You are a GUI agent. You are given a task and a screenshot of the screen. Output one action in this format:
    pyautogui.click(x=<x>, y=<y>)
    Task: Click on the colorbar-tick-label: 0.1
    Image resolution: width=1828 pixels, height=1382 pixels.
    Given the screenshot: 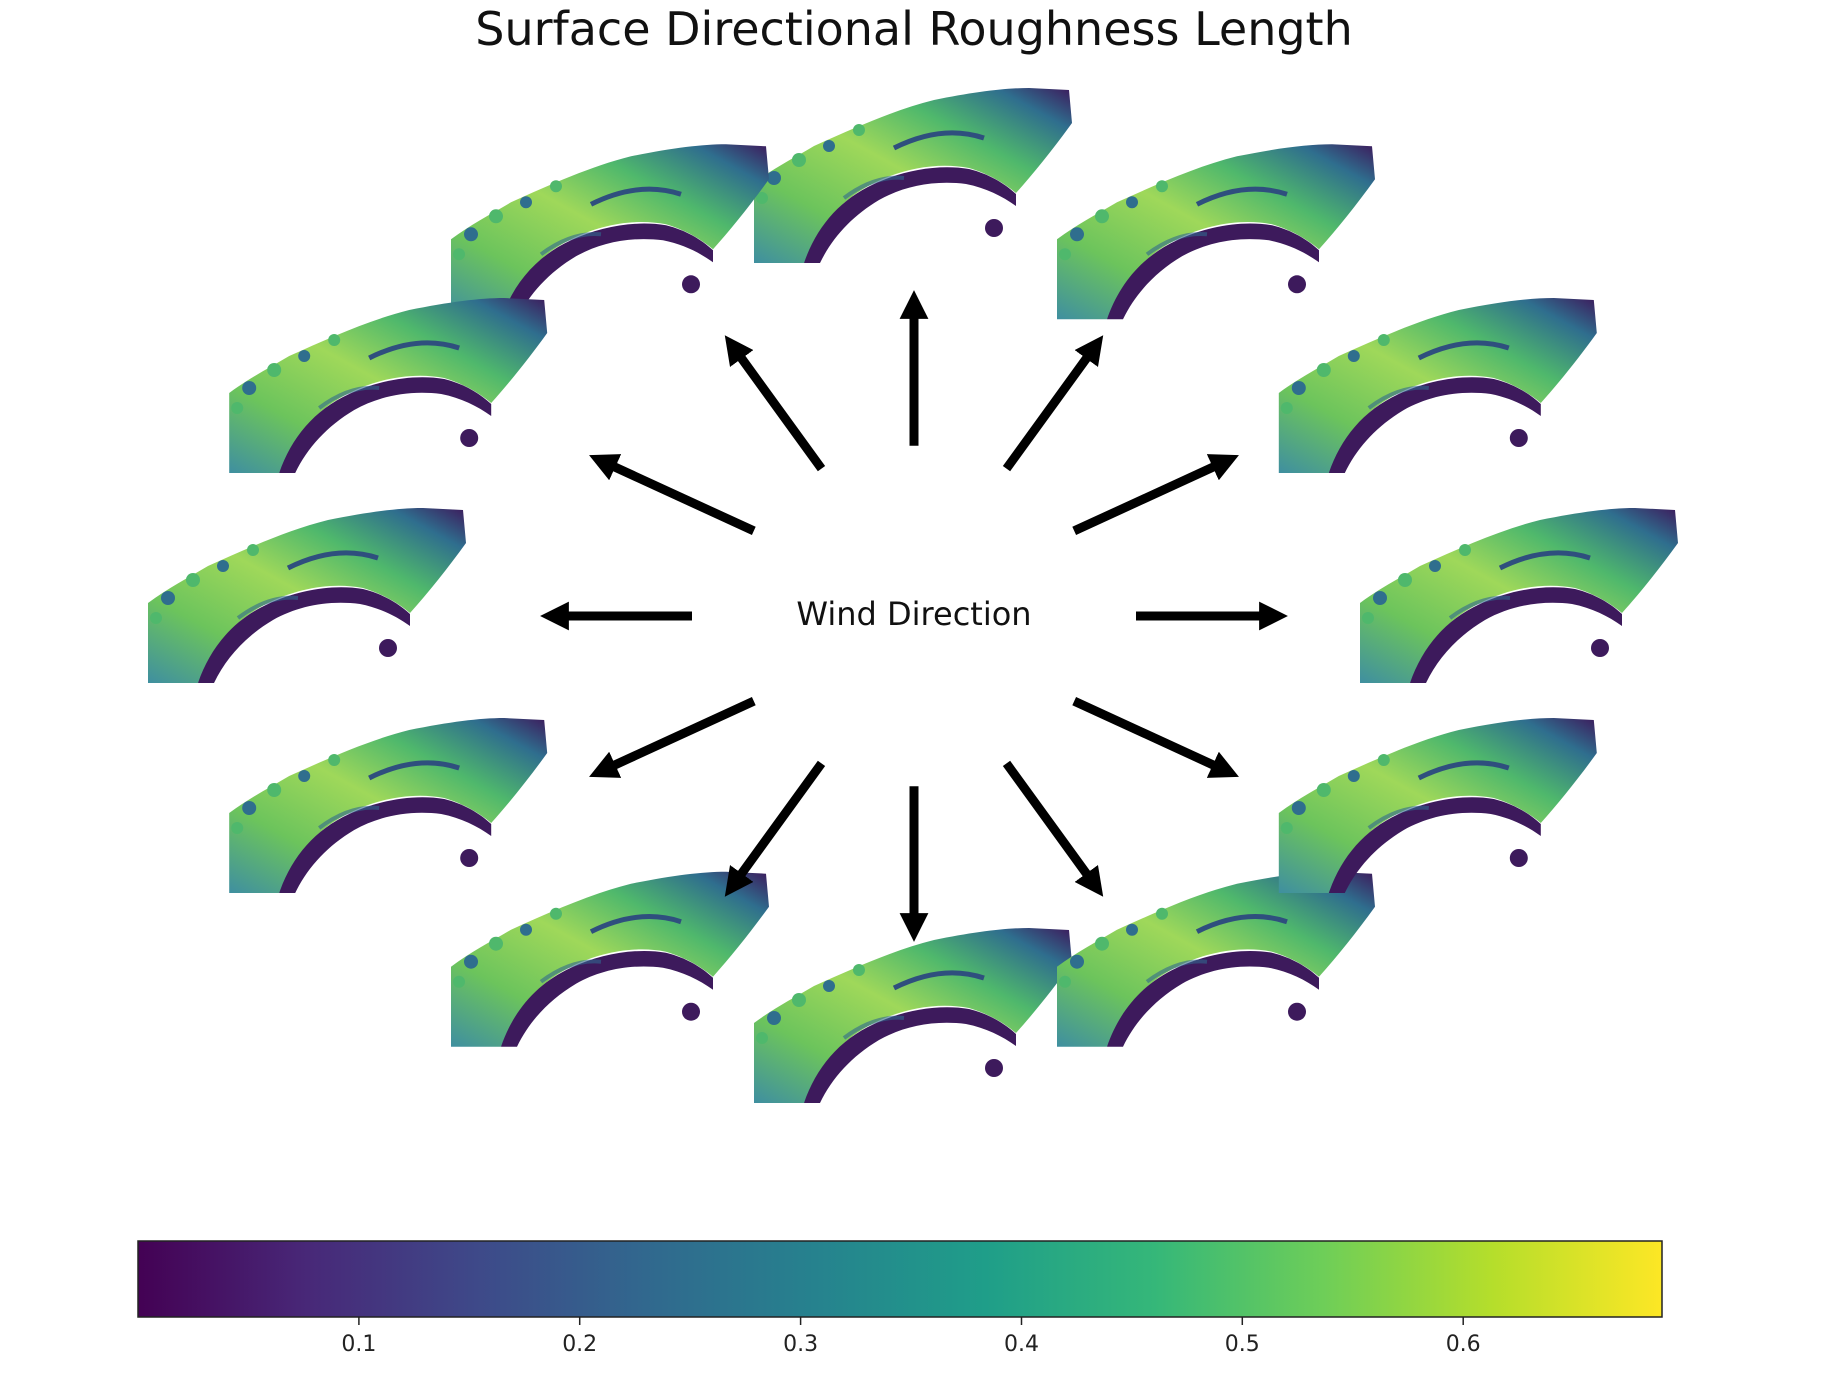 What is the action you would take?
    pyautogui.click(x=358, y=1344)
    